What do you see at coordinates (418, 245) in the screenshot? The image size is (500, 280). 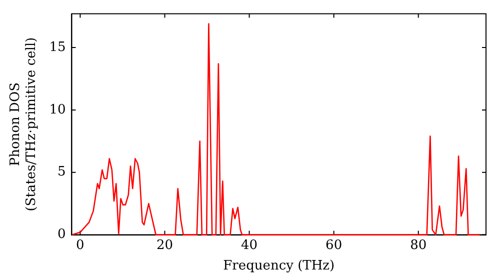 I see `x-tick-label: 80` at bounding box center [418, 245].